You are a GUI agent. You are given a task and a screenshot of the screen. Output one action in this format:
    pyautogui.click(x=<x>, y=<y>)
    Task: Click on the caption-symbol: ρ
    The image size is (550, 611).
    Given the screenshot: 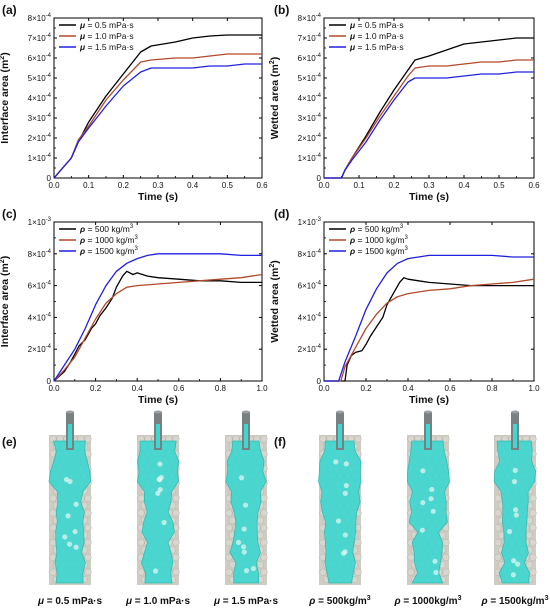 What is the action you would take?
    pyautogui.click(x=397, y=601)
    